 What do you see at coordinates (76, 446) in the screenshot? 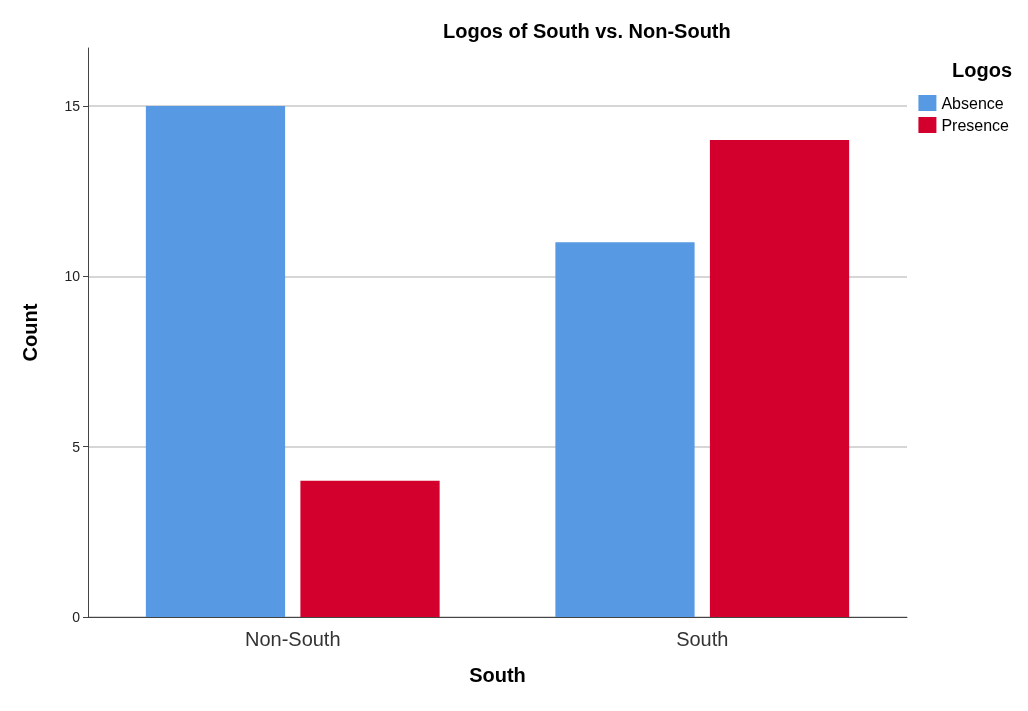
I see `y-tick-label: 5` at bounding box center [76, 446].